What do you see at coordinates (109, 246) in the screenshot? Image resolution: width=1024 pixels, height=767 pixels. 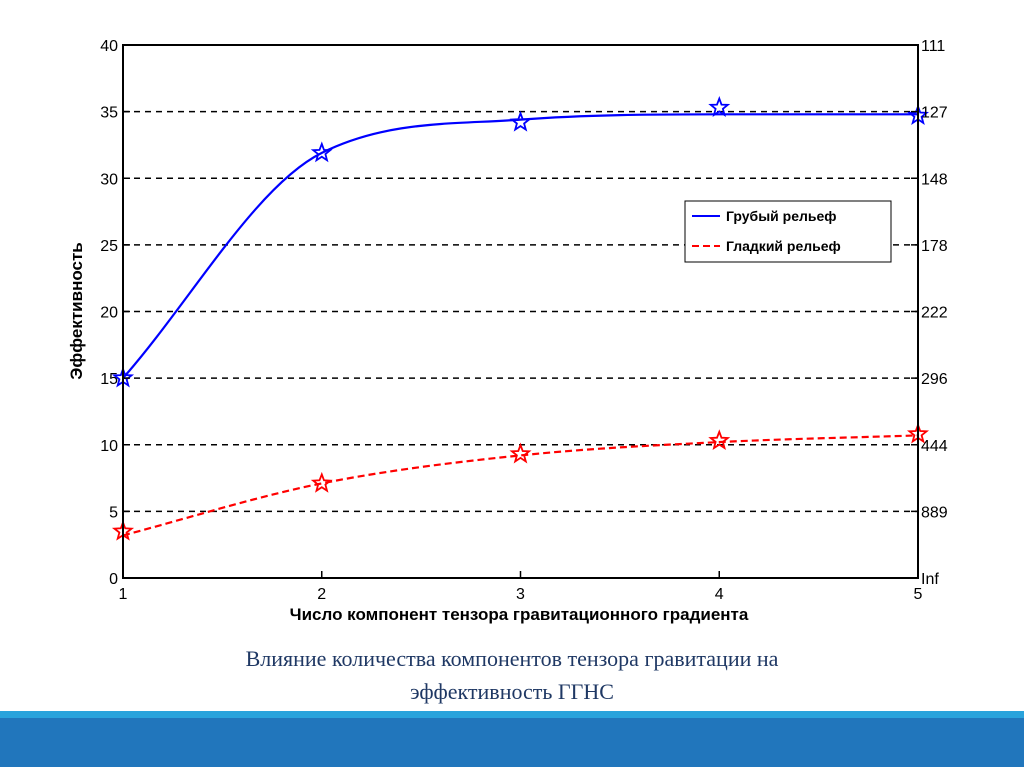 I see `y-tick-label: 25` at bounding box center [109, 246].